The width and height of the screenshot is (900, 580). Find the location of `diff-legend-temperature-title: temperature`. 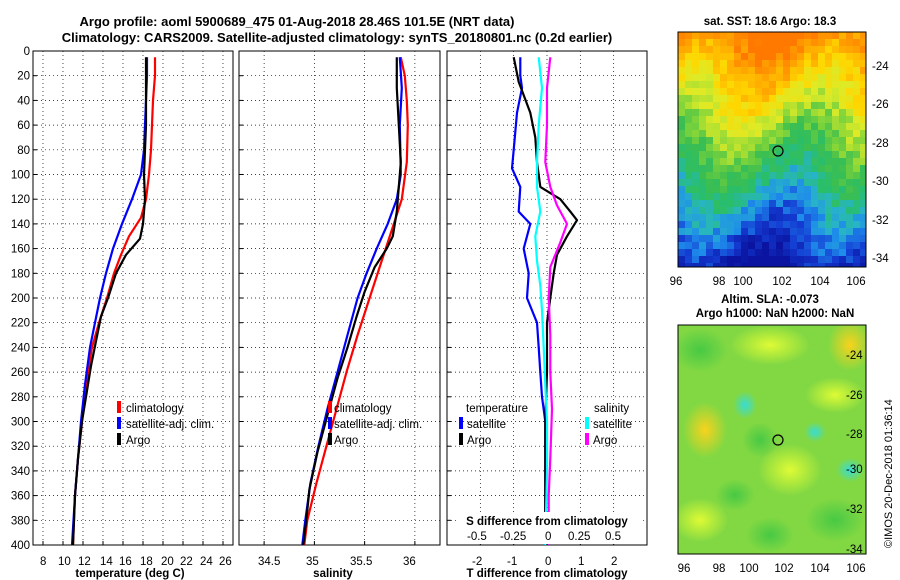

diff-legend-temperature-title: temperature is located at coordinates (497, 409).